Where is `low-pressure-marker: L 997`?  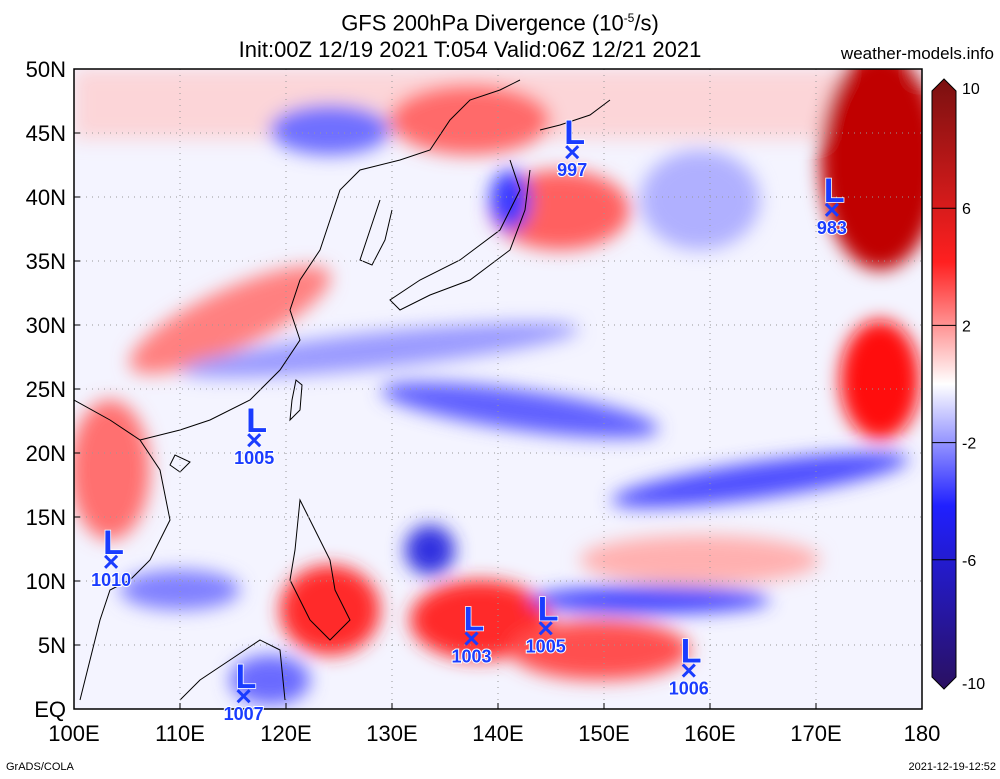
low-pressure-marker: L 997 is located at coordinates (572, 147).